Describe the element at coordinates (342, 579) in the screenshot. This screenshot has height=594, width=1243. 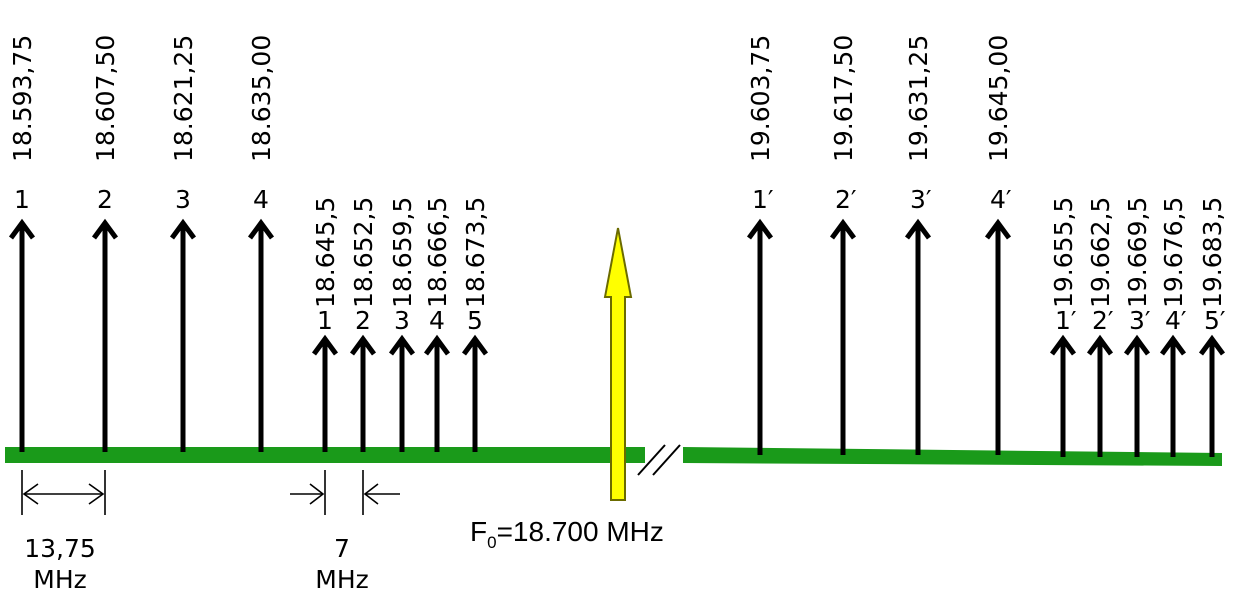
I see `spacing-narrow-unit: MHz` at that location.